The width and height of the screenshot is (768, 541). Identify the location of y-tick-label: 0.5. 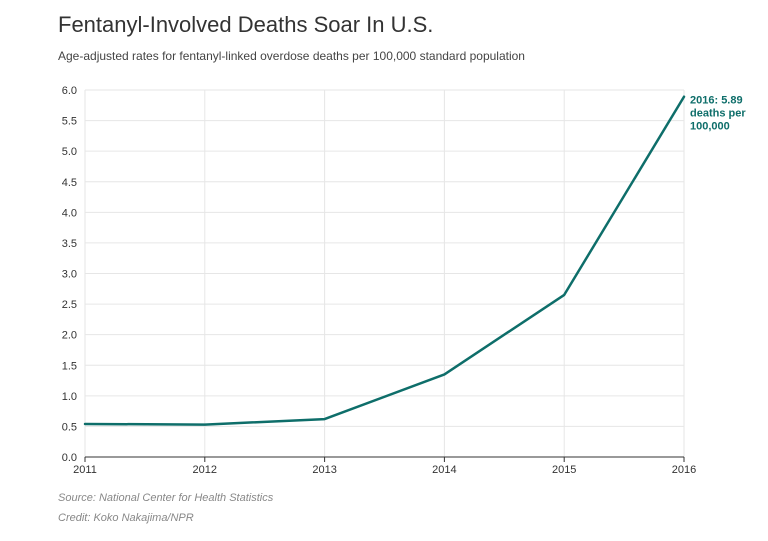
(69, 427).